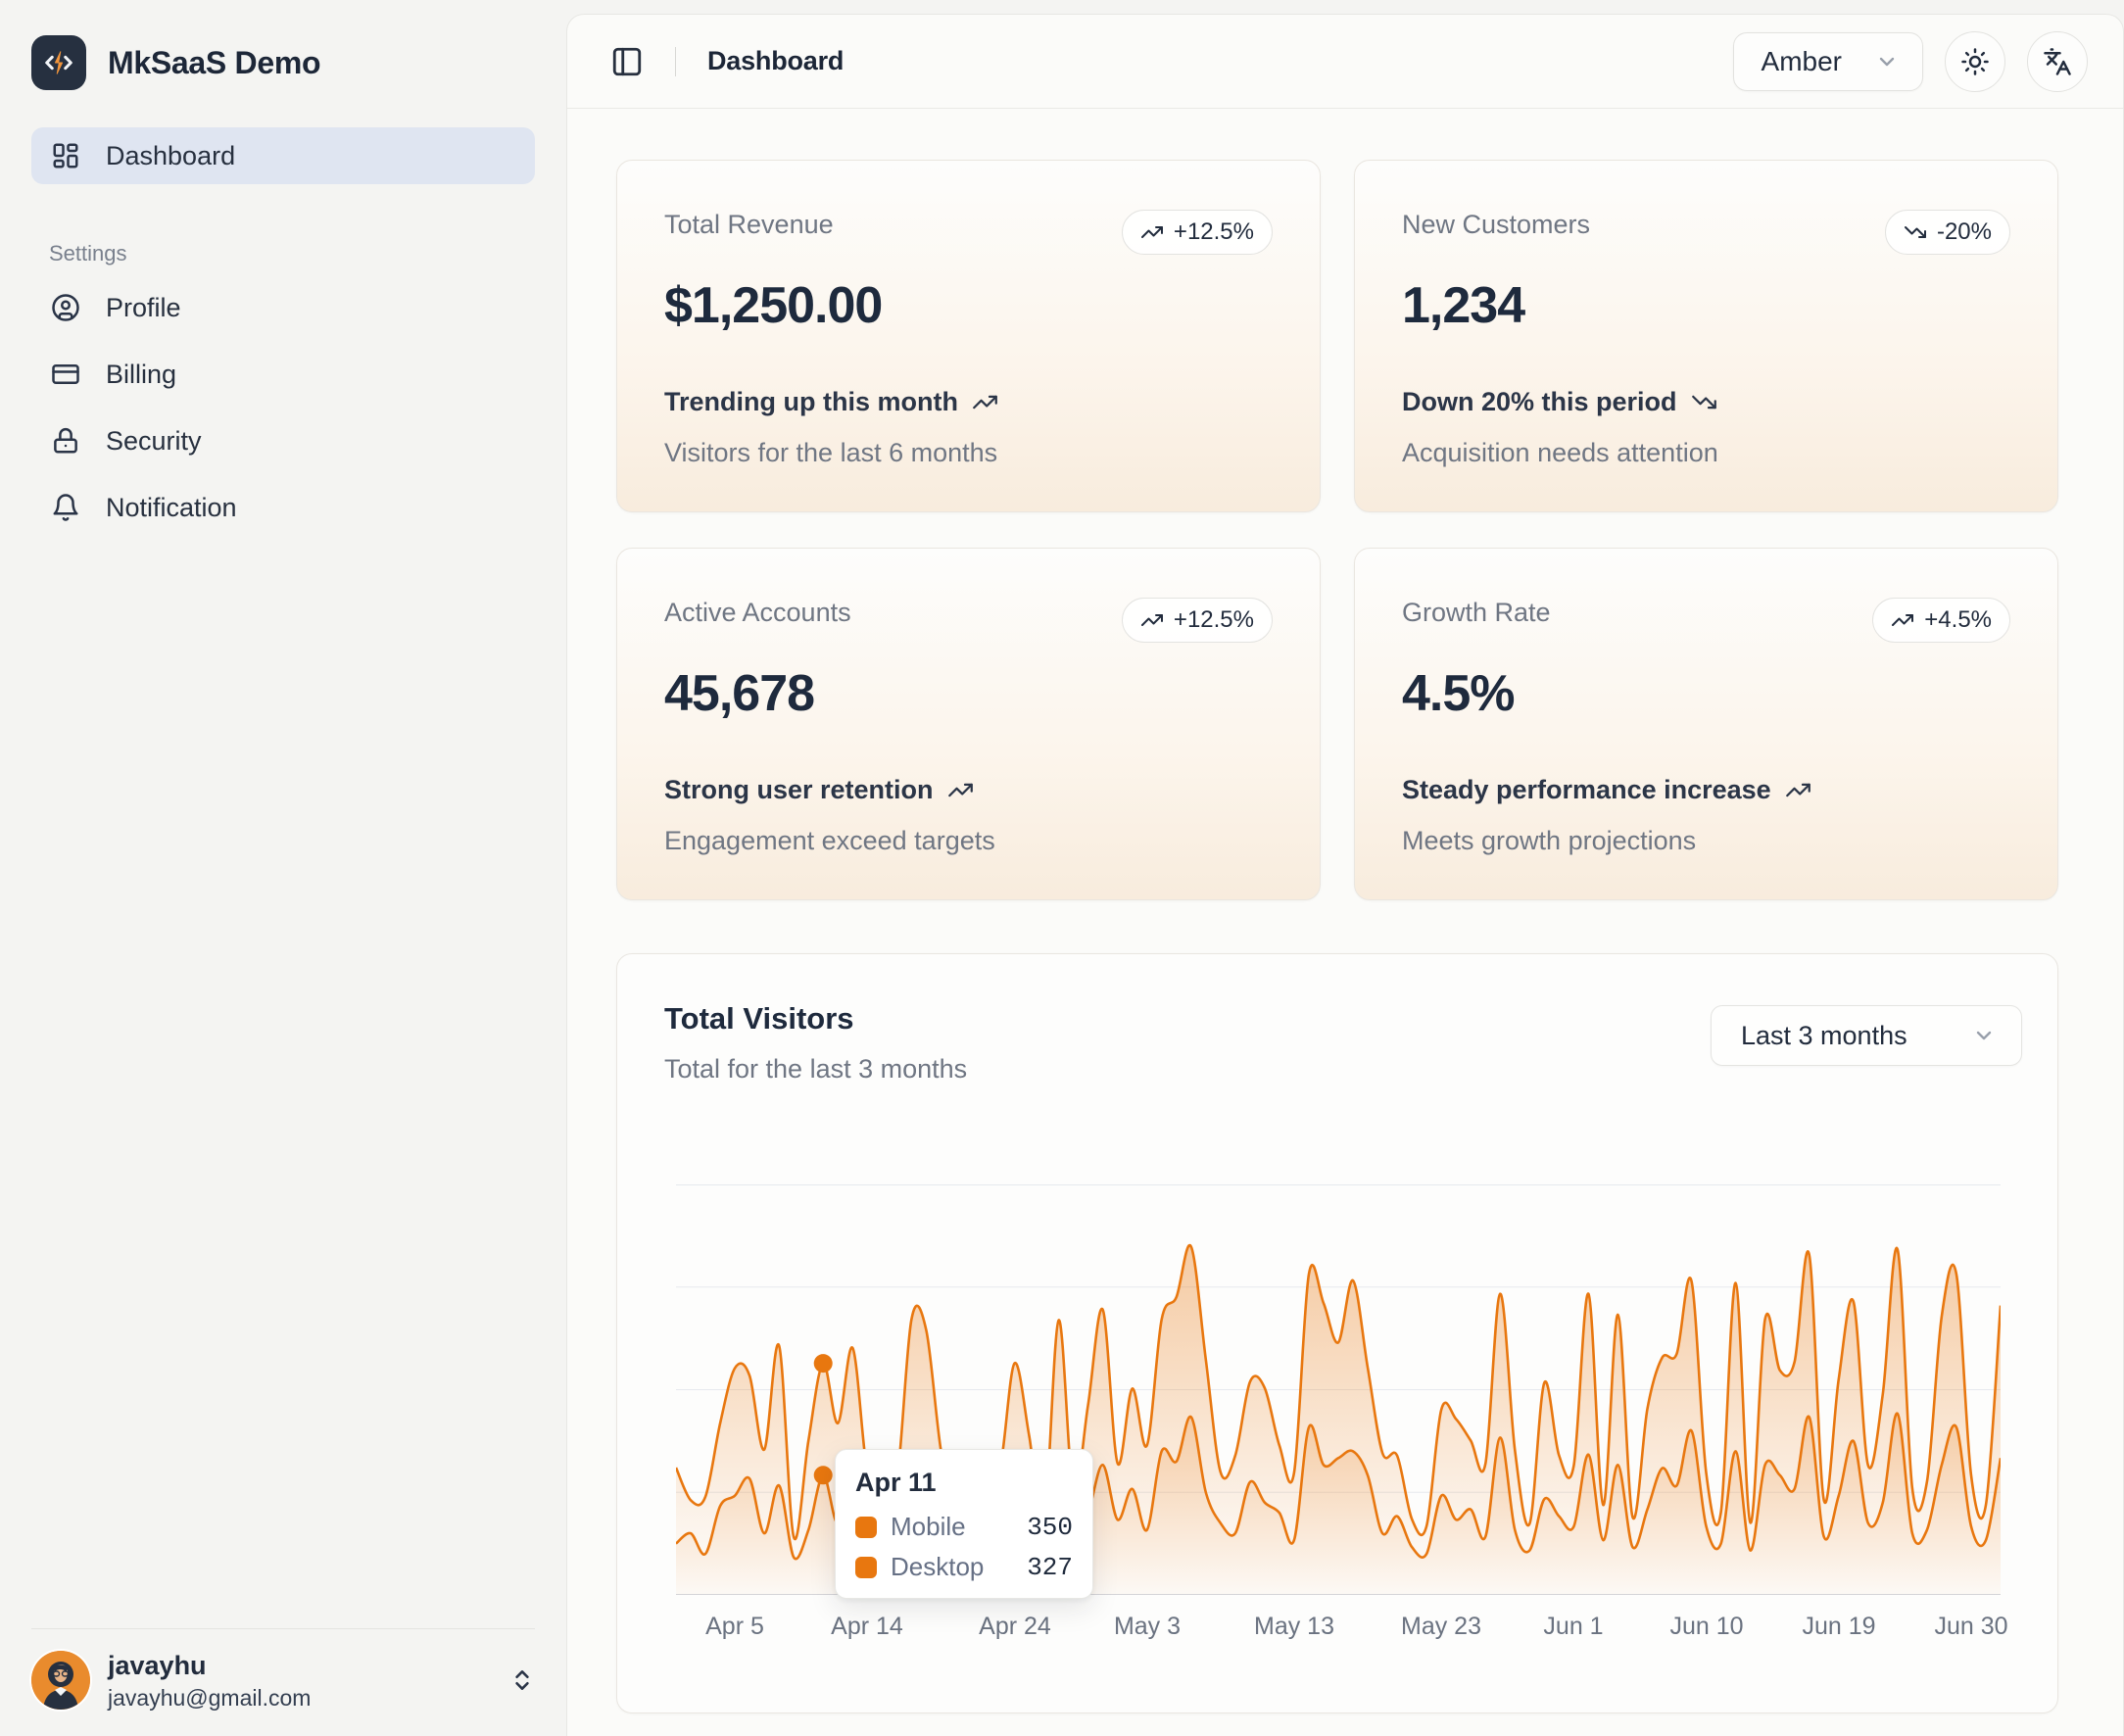  I want to click on avatar, so click(60, 1681).